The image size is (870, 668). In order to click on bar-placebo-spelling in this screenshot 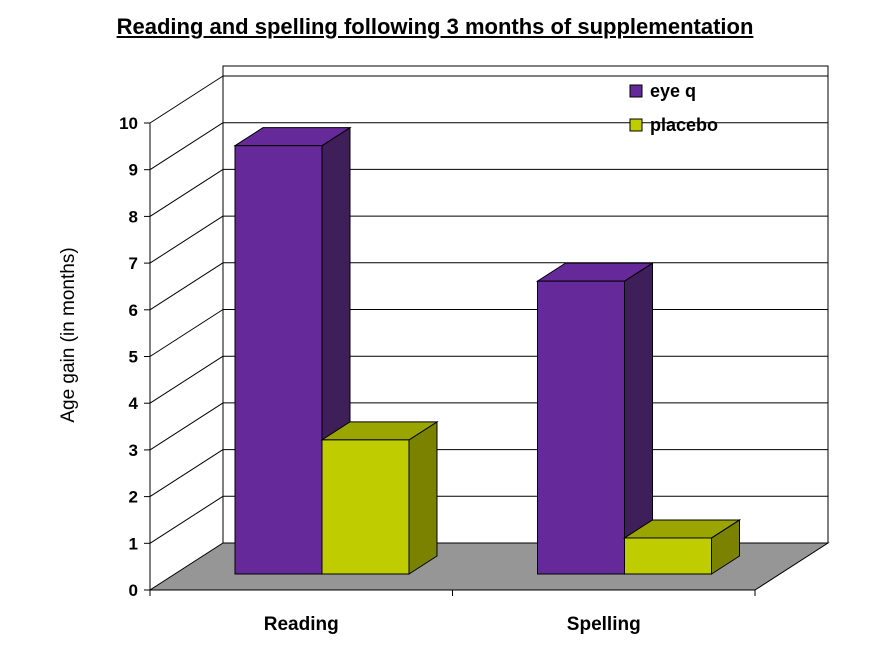, I will do `click(682, 547)`.